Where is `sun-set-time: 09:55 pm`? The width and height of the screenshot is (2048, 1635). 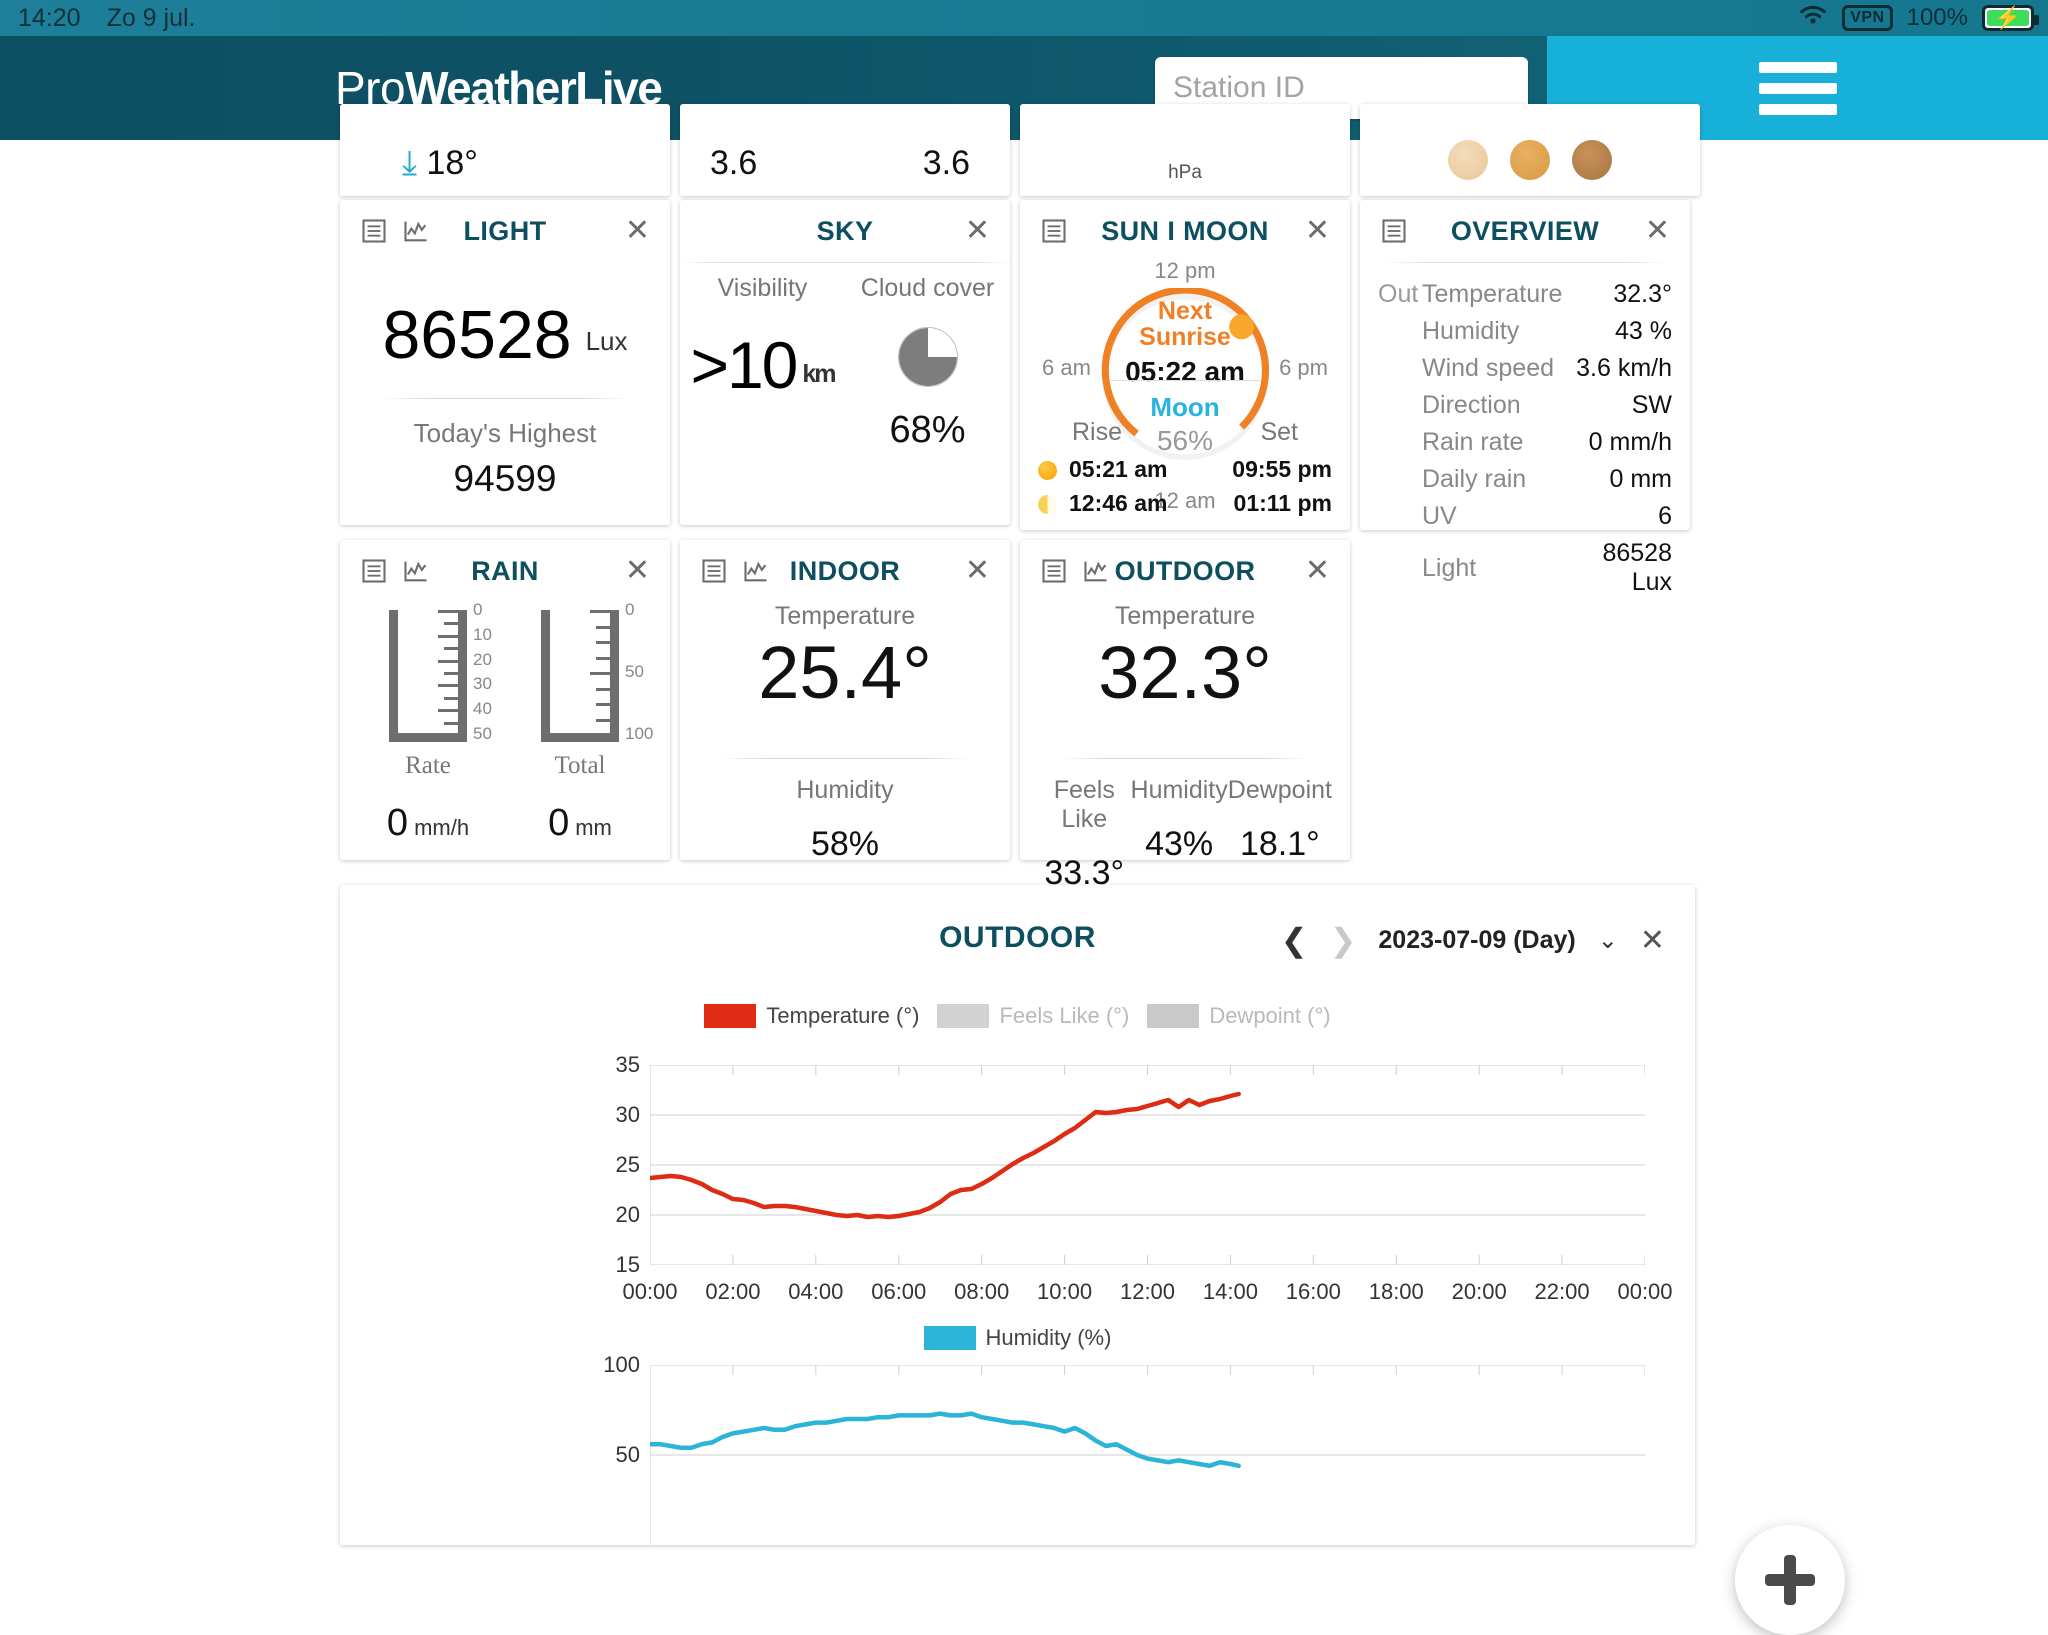 sun-set-time: 09:55 pm is located at coordinates (1282, 469).